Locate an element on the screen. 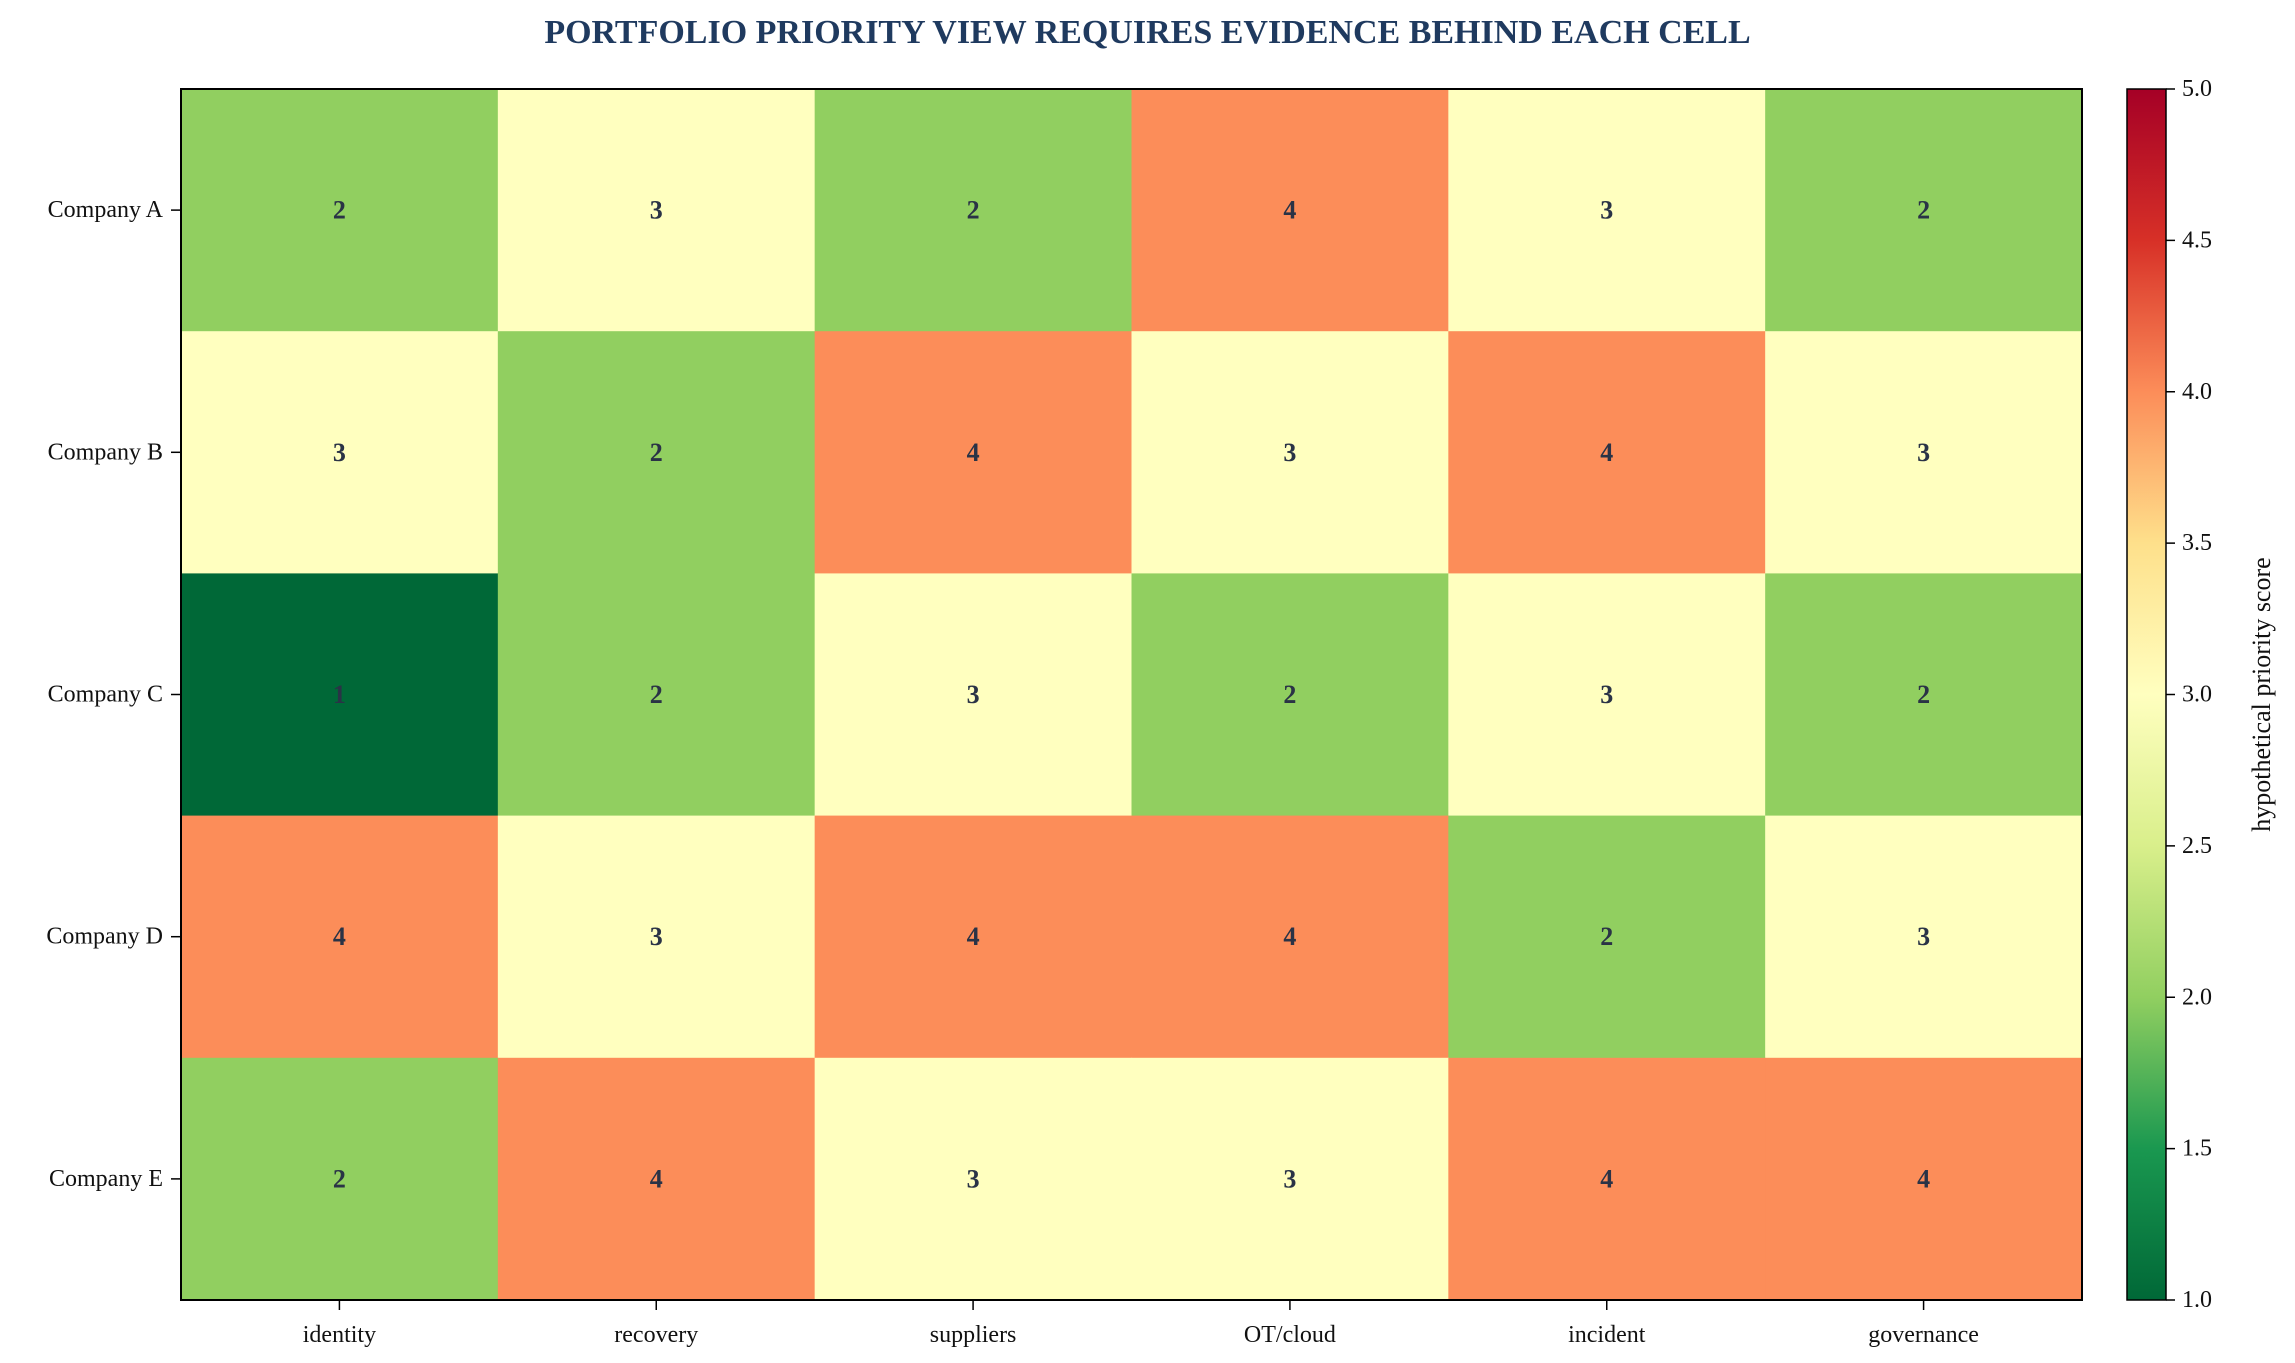  y-tick-label: Company B is located at coordinates (105, 452).